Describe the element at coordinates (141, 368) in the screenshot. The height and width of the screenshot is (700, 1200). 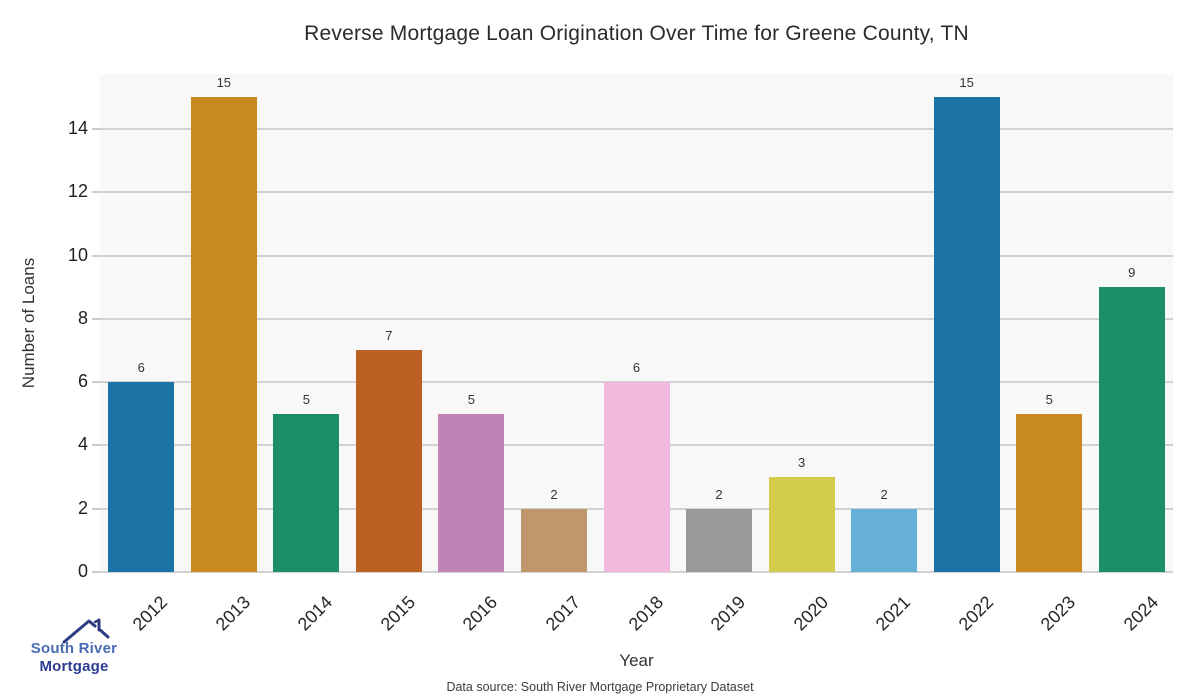
I see `bar-value-2012: 6` at that location.